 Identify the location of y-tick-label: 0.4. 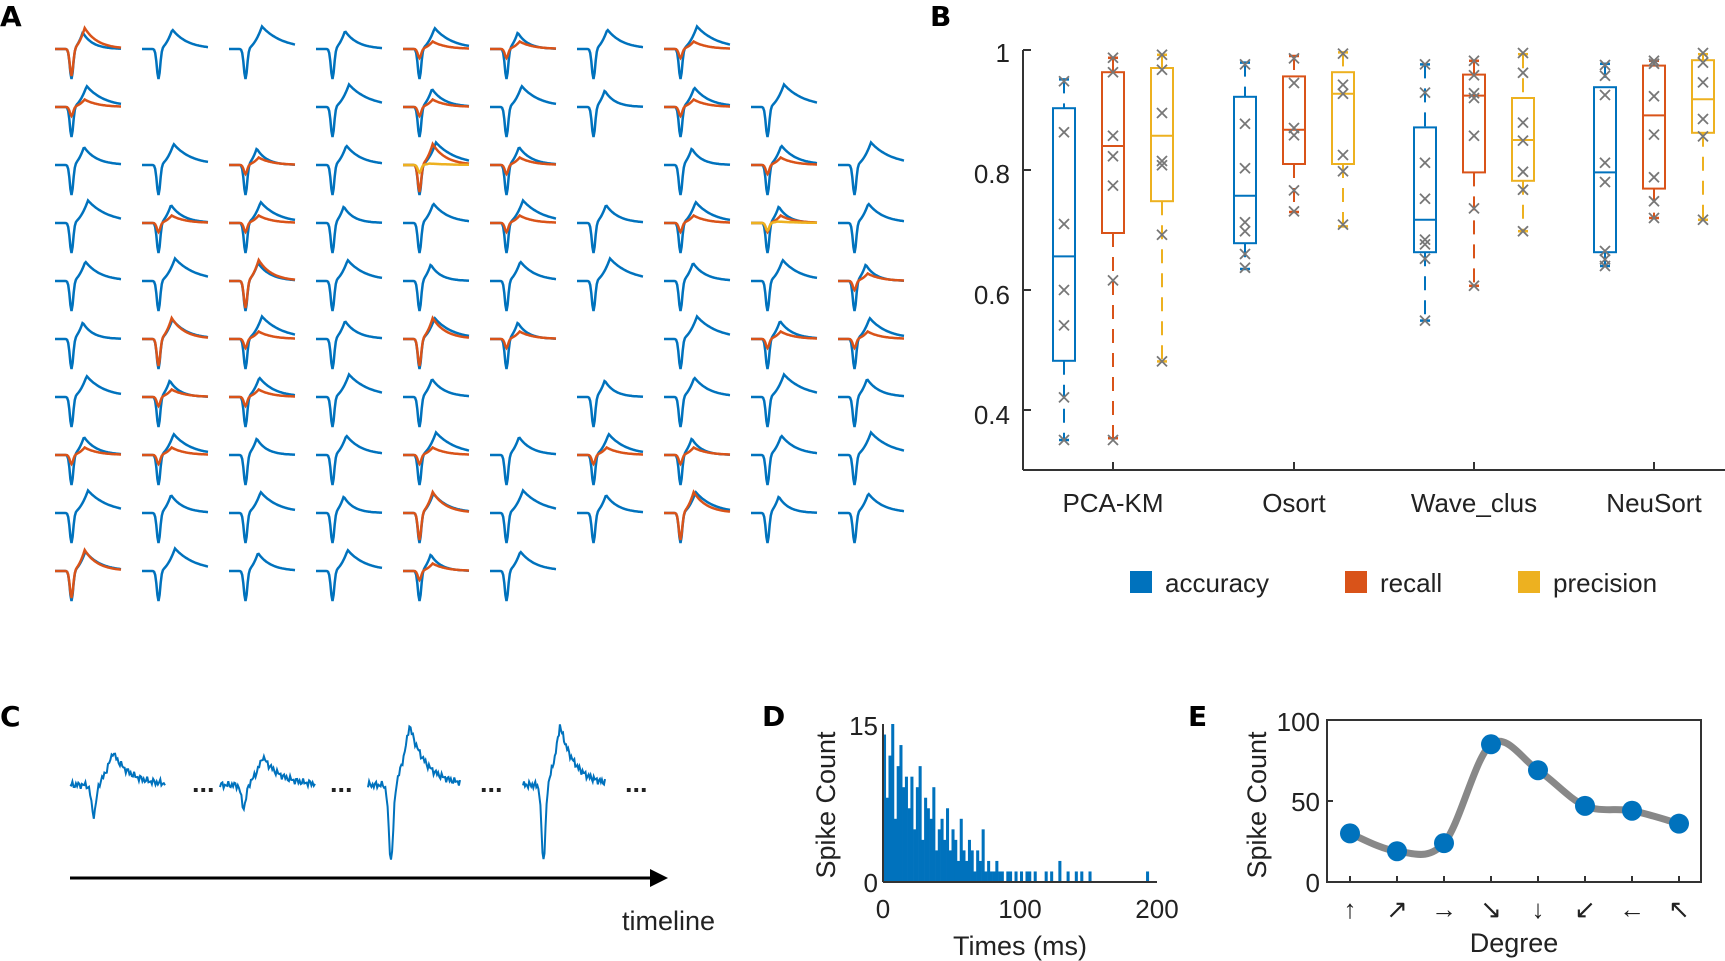
(992, 415).